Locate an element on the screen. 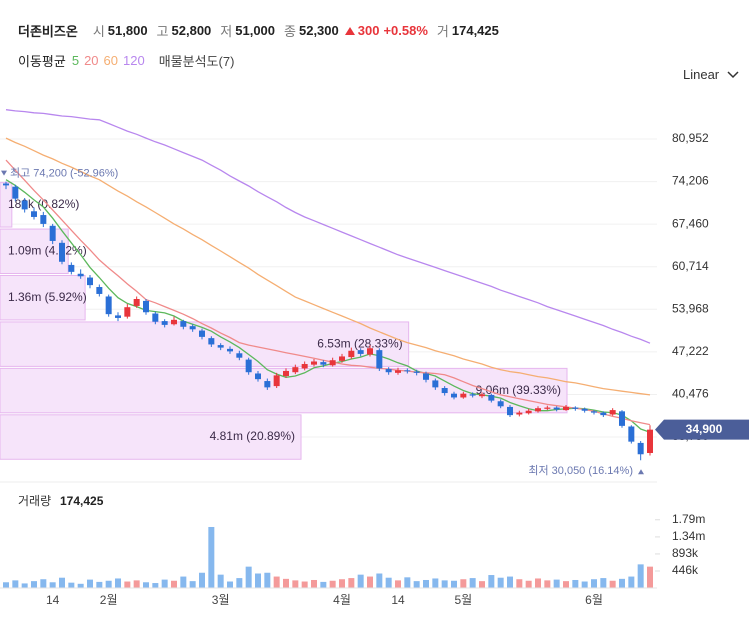 The image size is (749, 618). high-annotation: 최고 74,200 (-52.96%) is located at coordinates (64, 173).